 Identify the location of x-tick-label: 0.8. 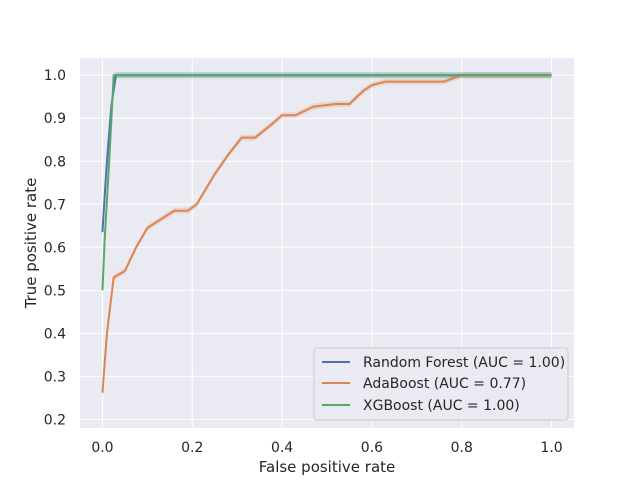
(462, 448).